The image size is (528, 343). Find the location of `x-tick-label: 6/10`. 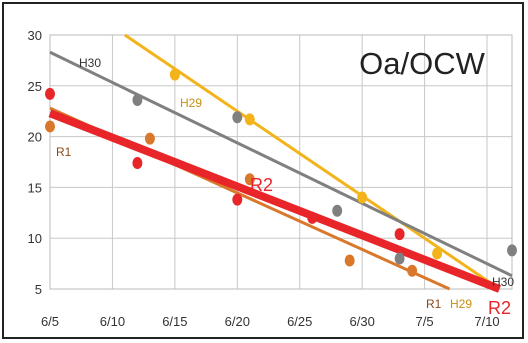

x-tick-label: 6/10 is located at coordinates (112, 321).